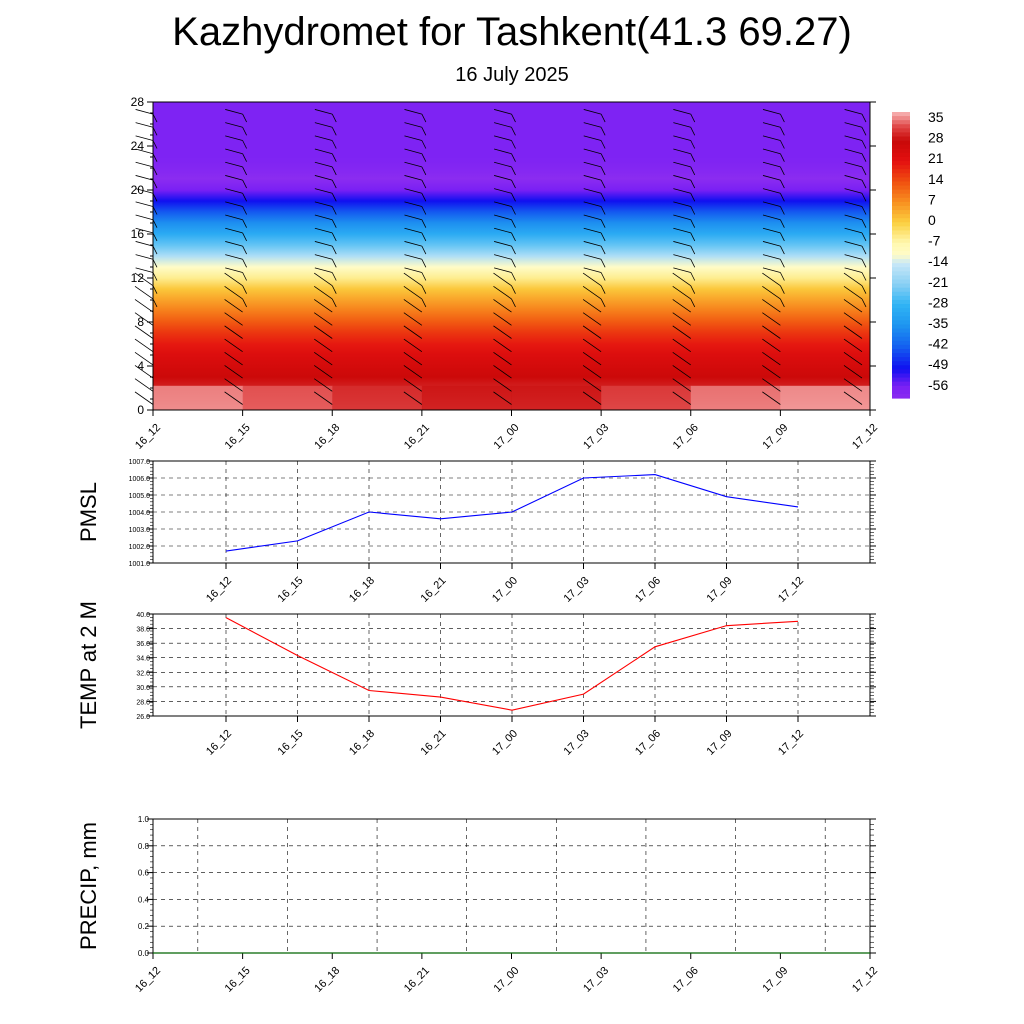  I want to click on x-tick-label: 17_00, so click(507, 980).